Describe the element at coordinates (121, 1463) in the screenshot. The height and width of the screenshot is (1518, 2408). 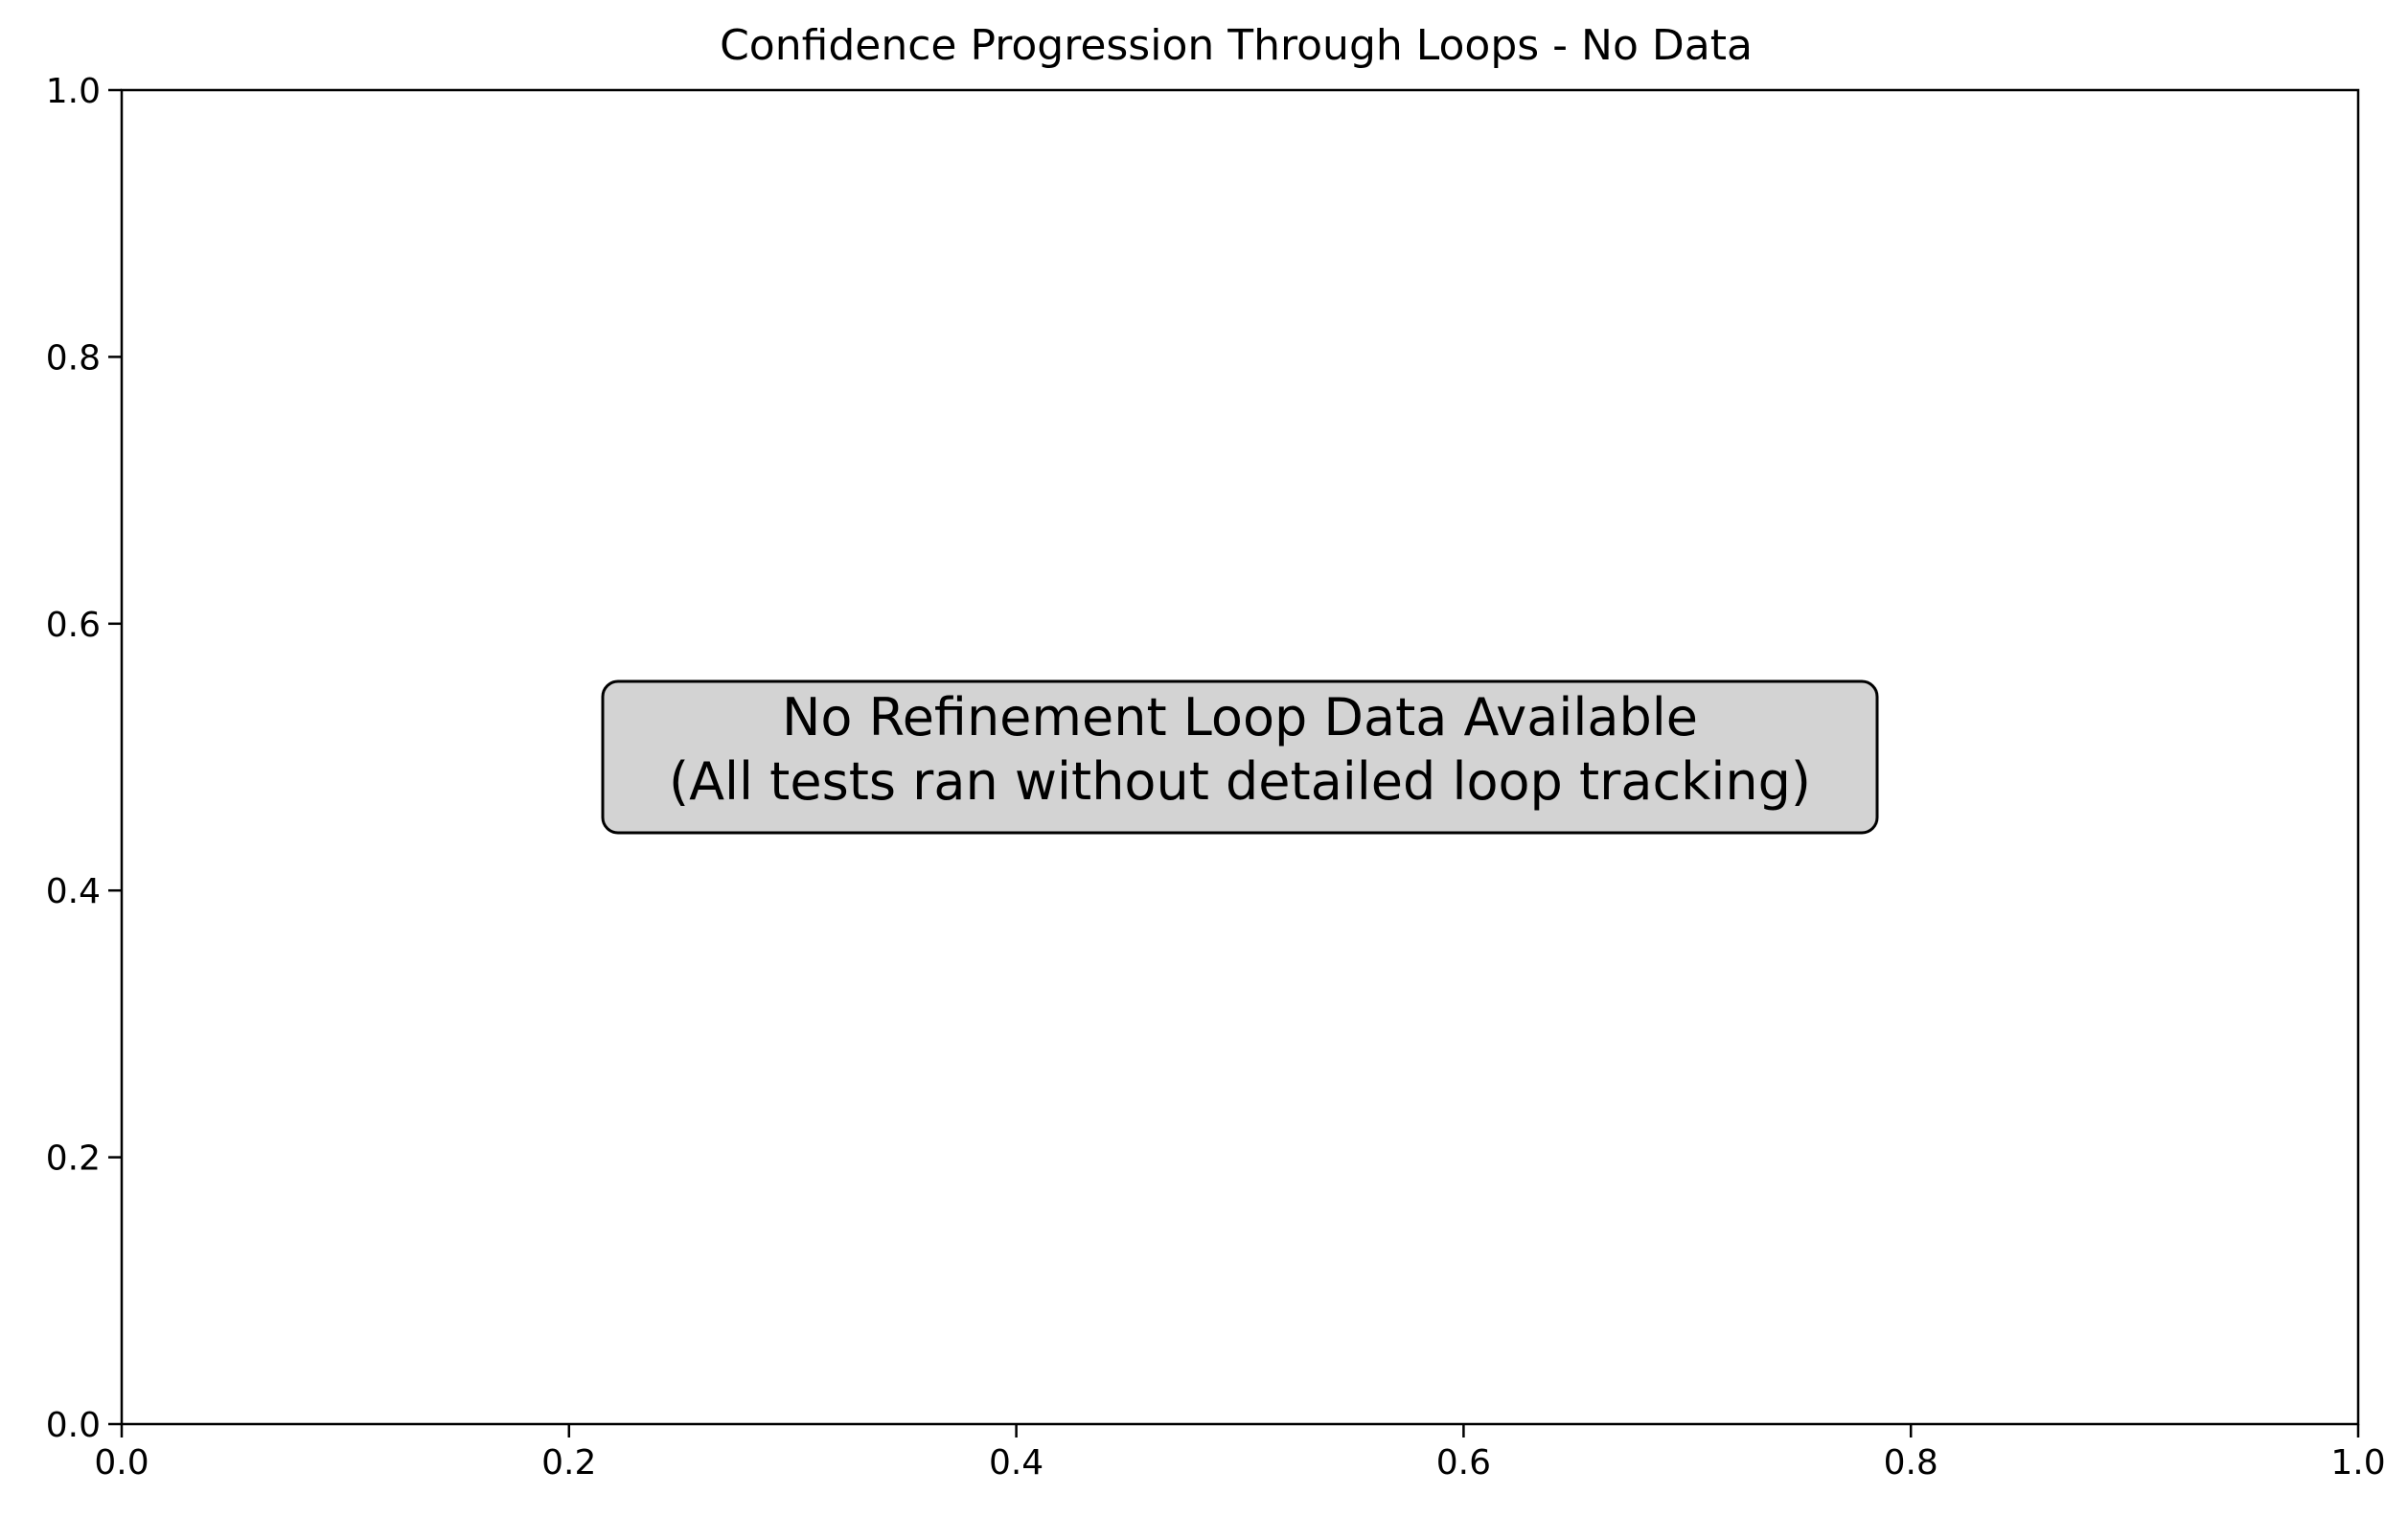
I see `x-tick-label: 0.0` at that location.